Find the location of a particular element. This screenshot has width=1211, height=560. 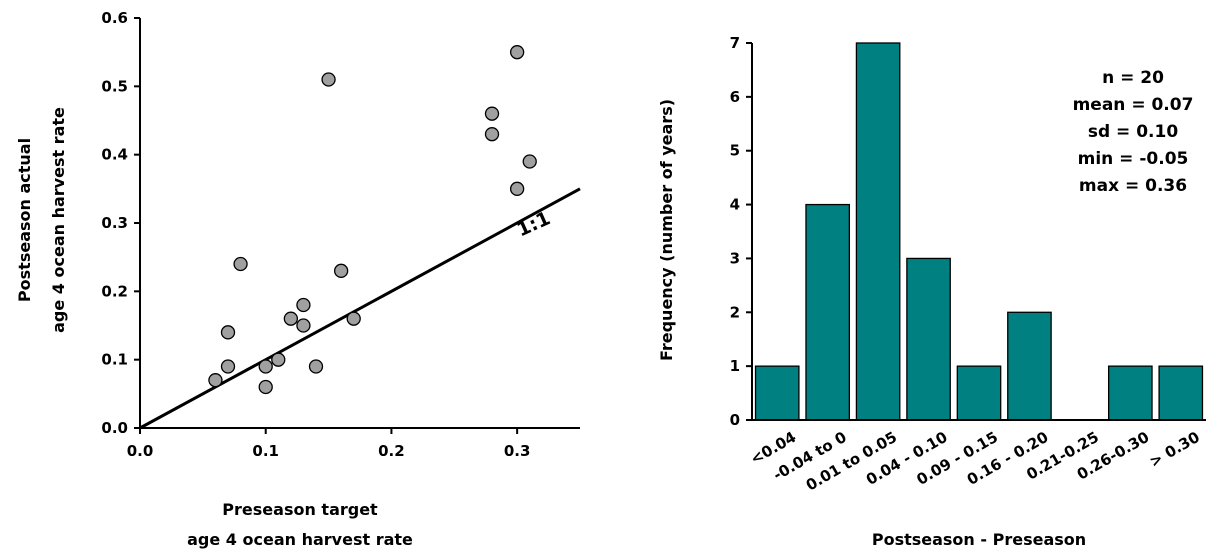

x-tick-label: 0.3 is located at coordinates (517, 451).